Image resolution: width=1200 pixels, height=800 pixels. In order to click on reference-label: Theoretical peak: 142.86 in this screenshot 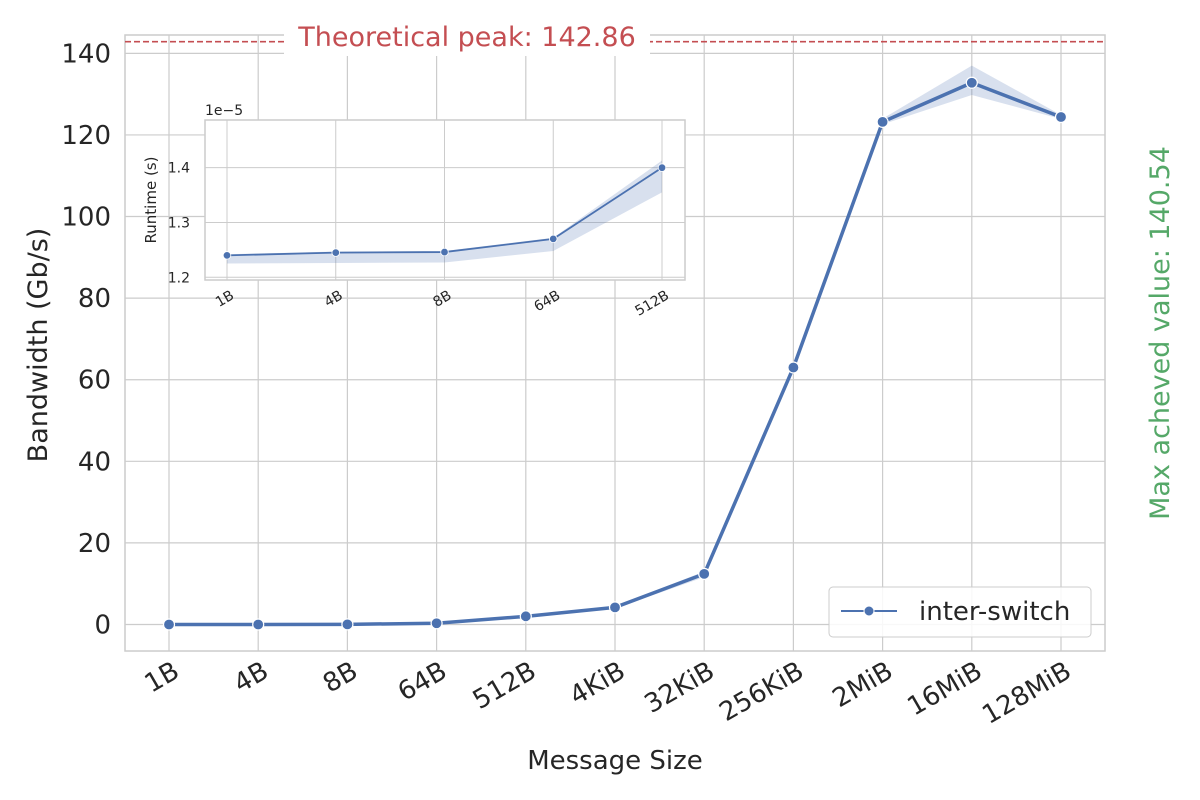, I will do `click(466, 37)`.